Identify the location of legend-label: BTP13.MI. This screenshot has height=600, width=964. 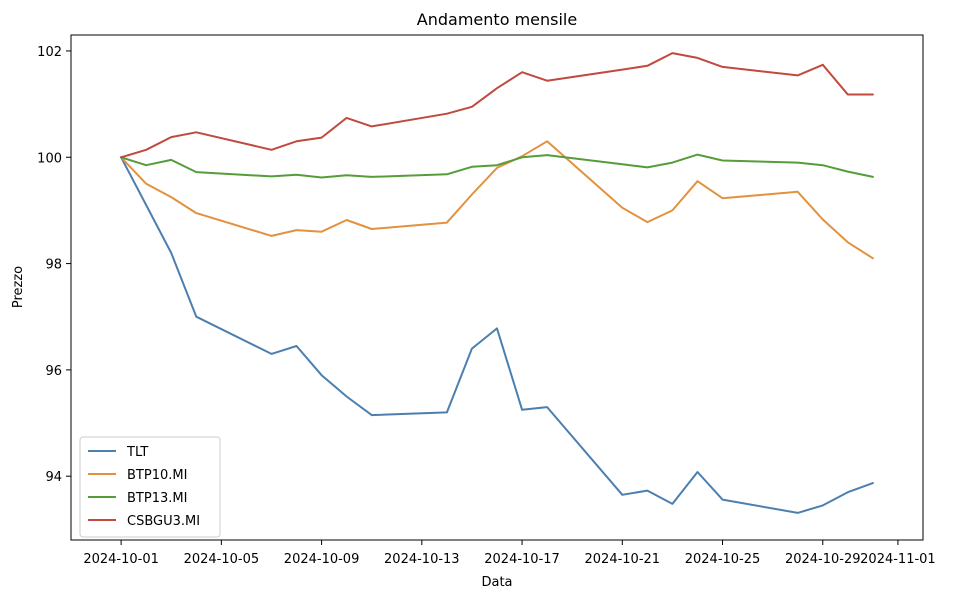
(157, 498).